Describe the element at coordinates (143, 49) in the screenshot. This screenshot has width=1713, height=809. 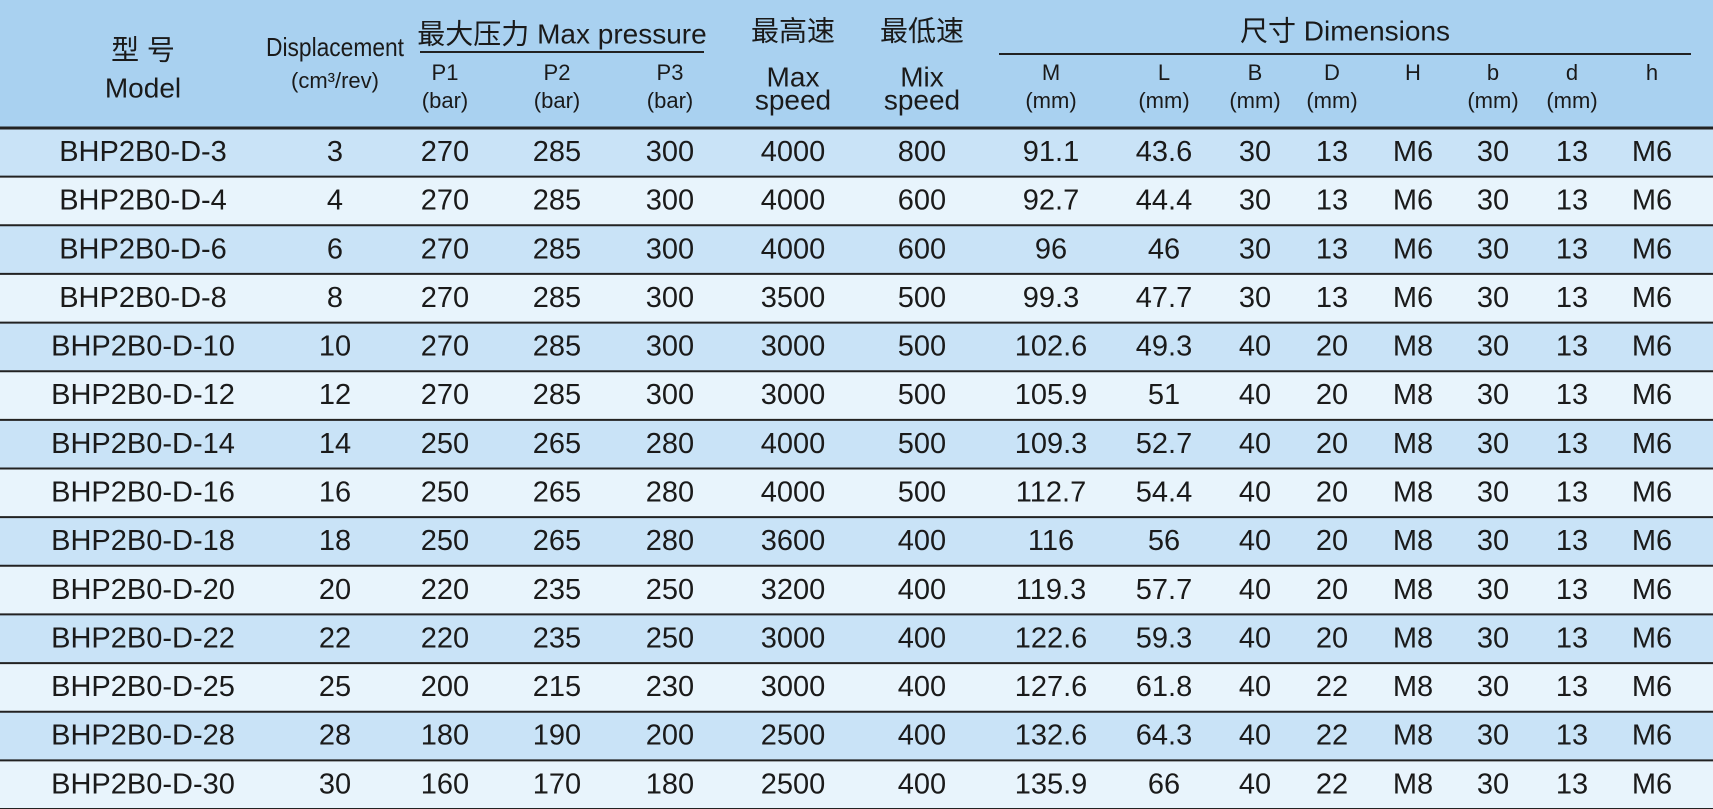
I see `model-zh: 型 号` at that location.